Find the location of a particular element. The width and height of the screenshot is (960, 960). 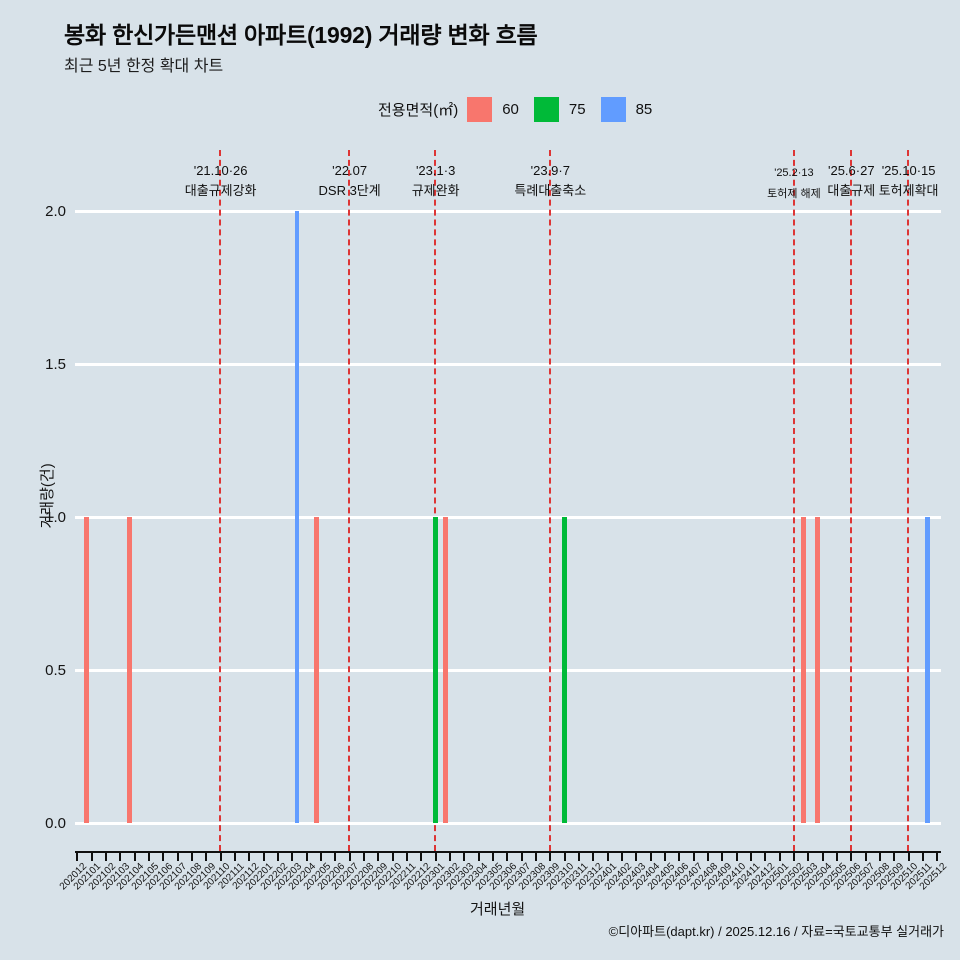

event-annotation-202207: '22.07 DSR 3단계 is located at coordinates (350, 181).